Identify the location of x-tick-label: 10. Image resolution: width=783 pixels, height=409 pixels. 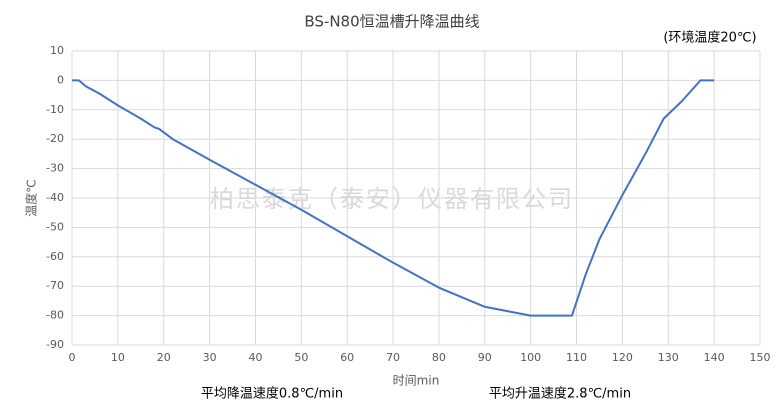
(118, 357).